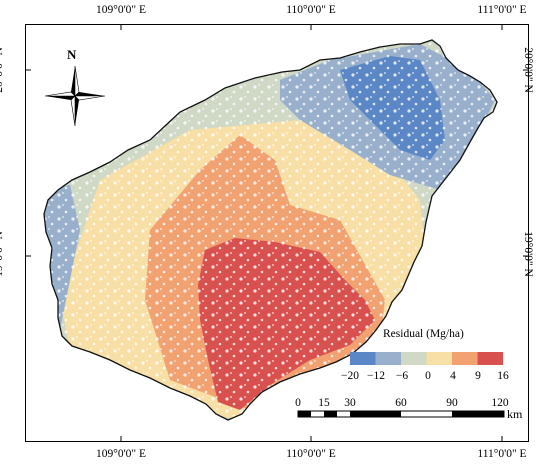 This screenshot has width=550, height=468. Describe the element at coordinates (376, 376) in the screenshot. I see `legend-break-label: −12` at that location.